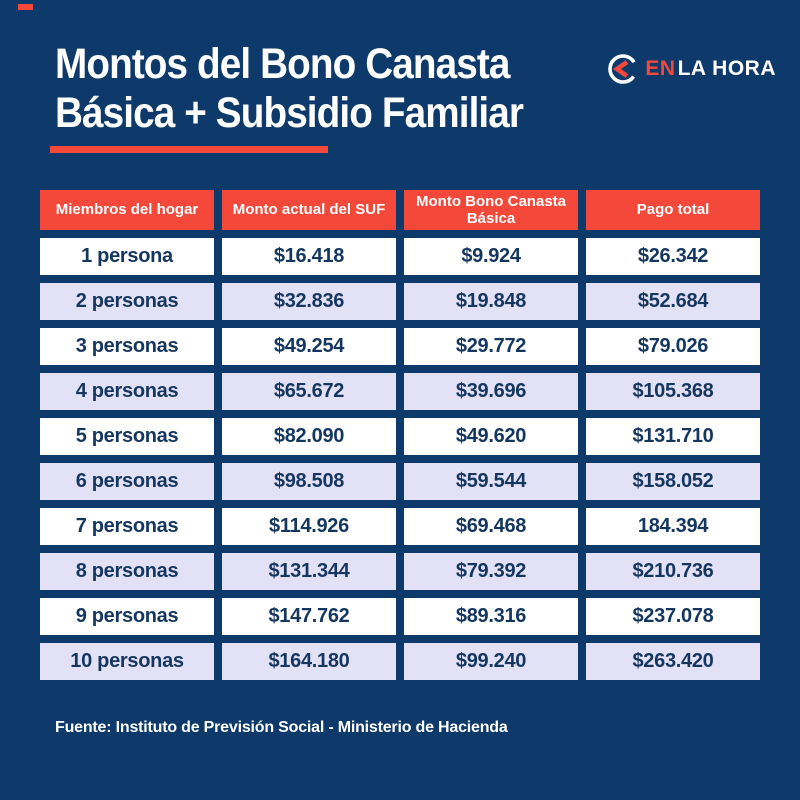 Image resolution: width=800 pixels, height=800 pixels. What do you see at coordinates (726, 68) in the screenshot?
I see `logo-part-lahora: LA HORA` at bounding box center [726, 68].